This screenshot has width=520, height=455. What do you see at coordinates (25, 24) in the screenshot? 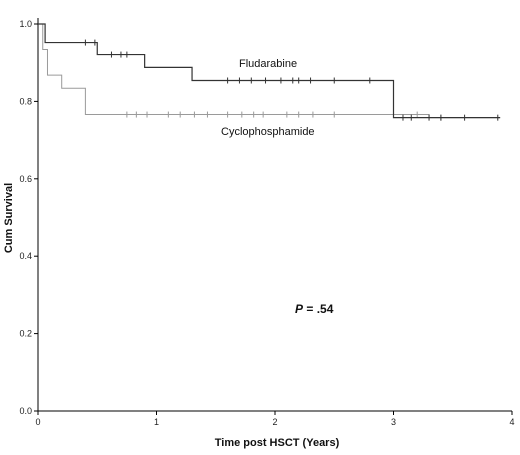
I see `y-tick-label: 1.0` at bounding box center [25, 24].